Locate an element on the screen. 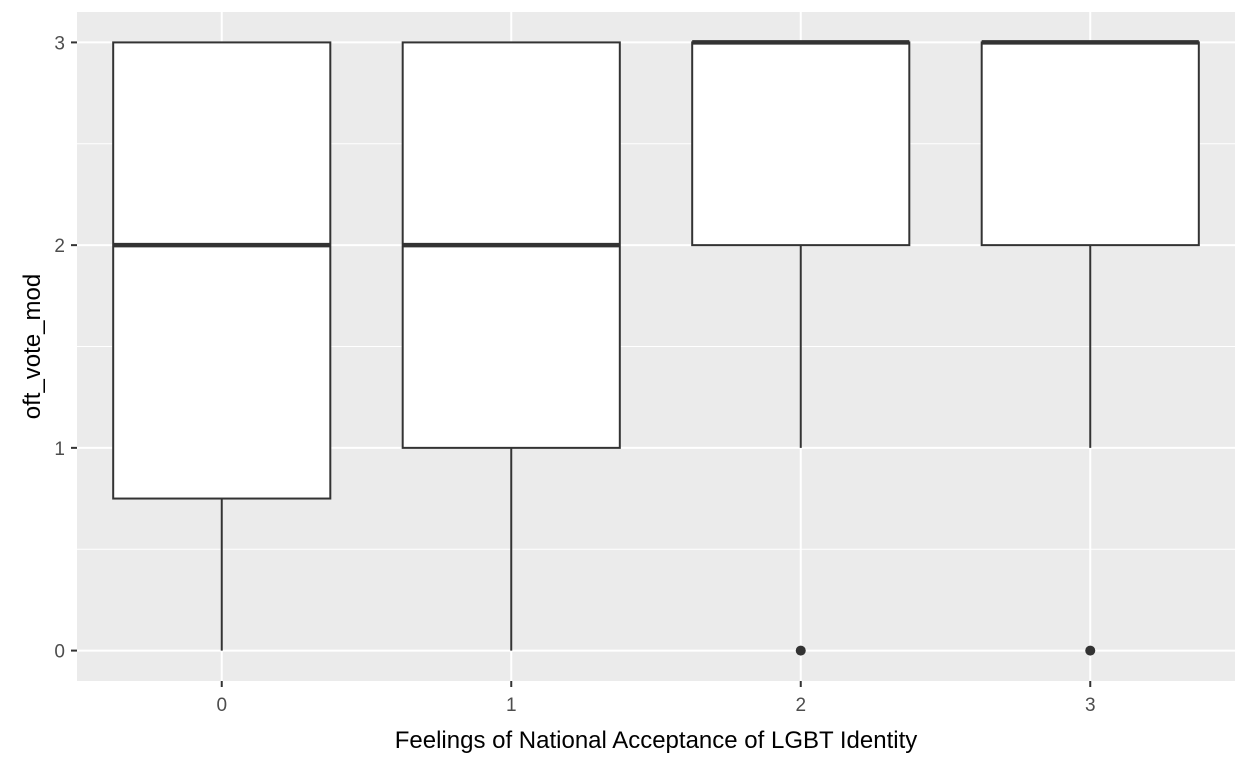 This screenshot has height=773, width=1248. x-tick-label: 2 is located at coordinates (800, 705).